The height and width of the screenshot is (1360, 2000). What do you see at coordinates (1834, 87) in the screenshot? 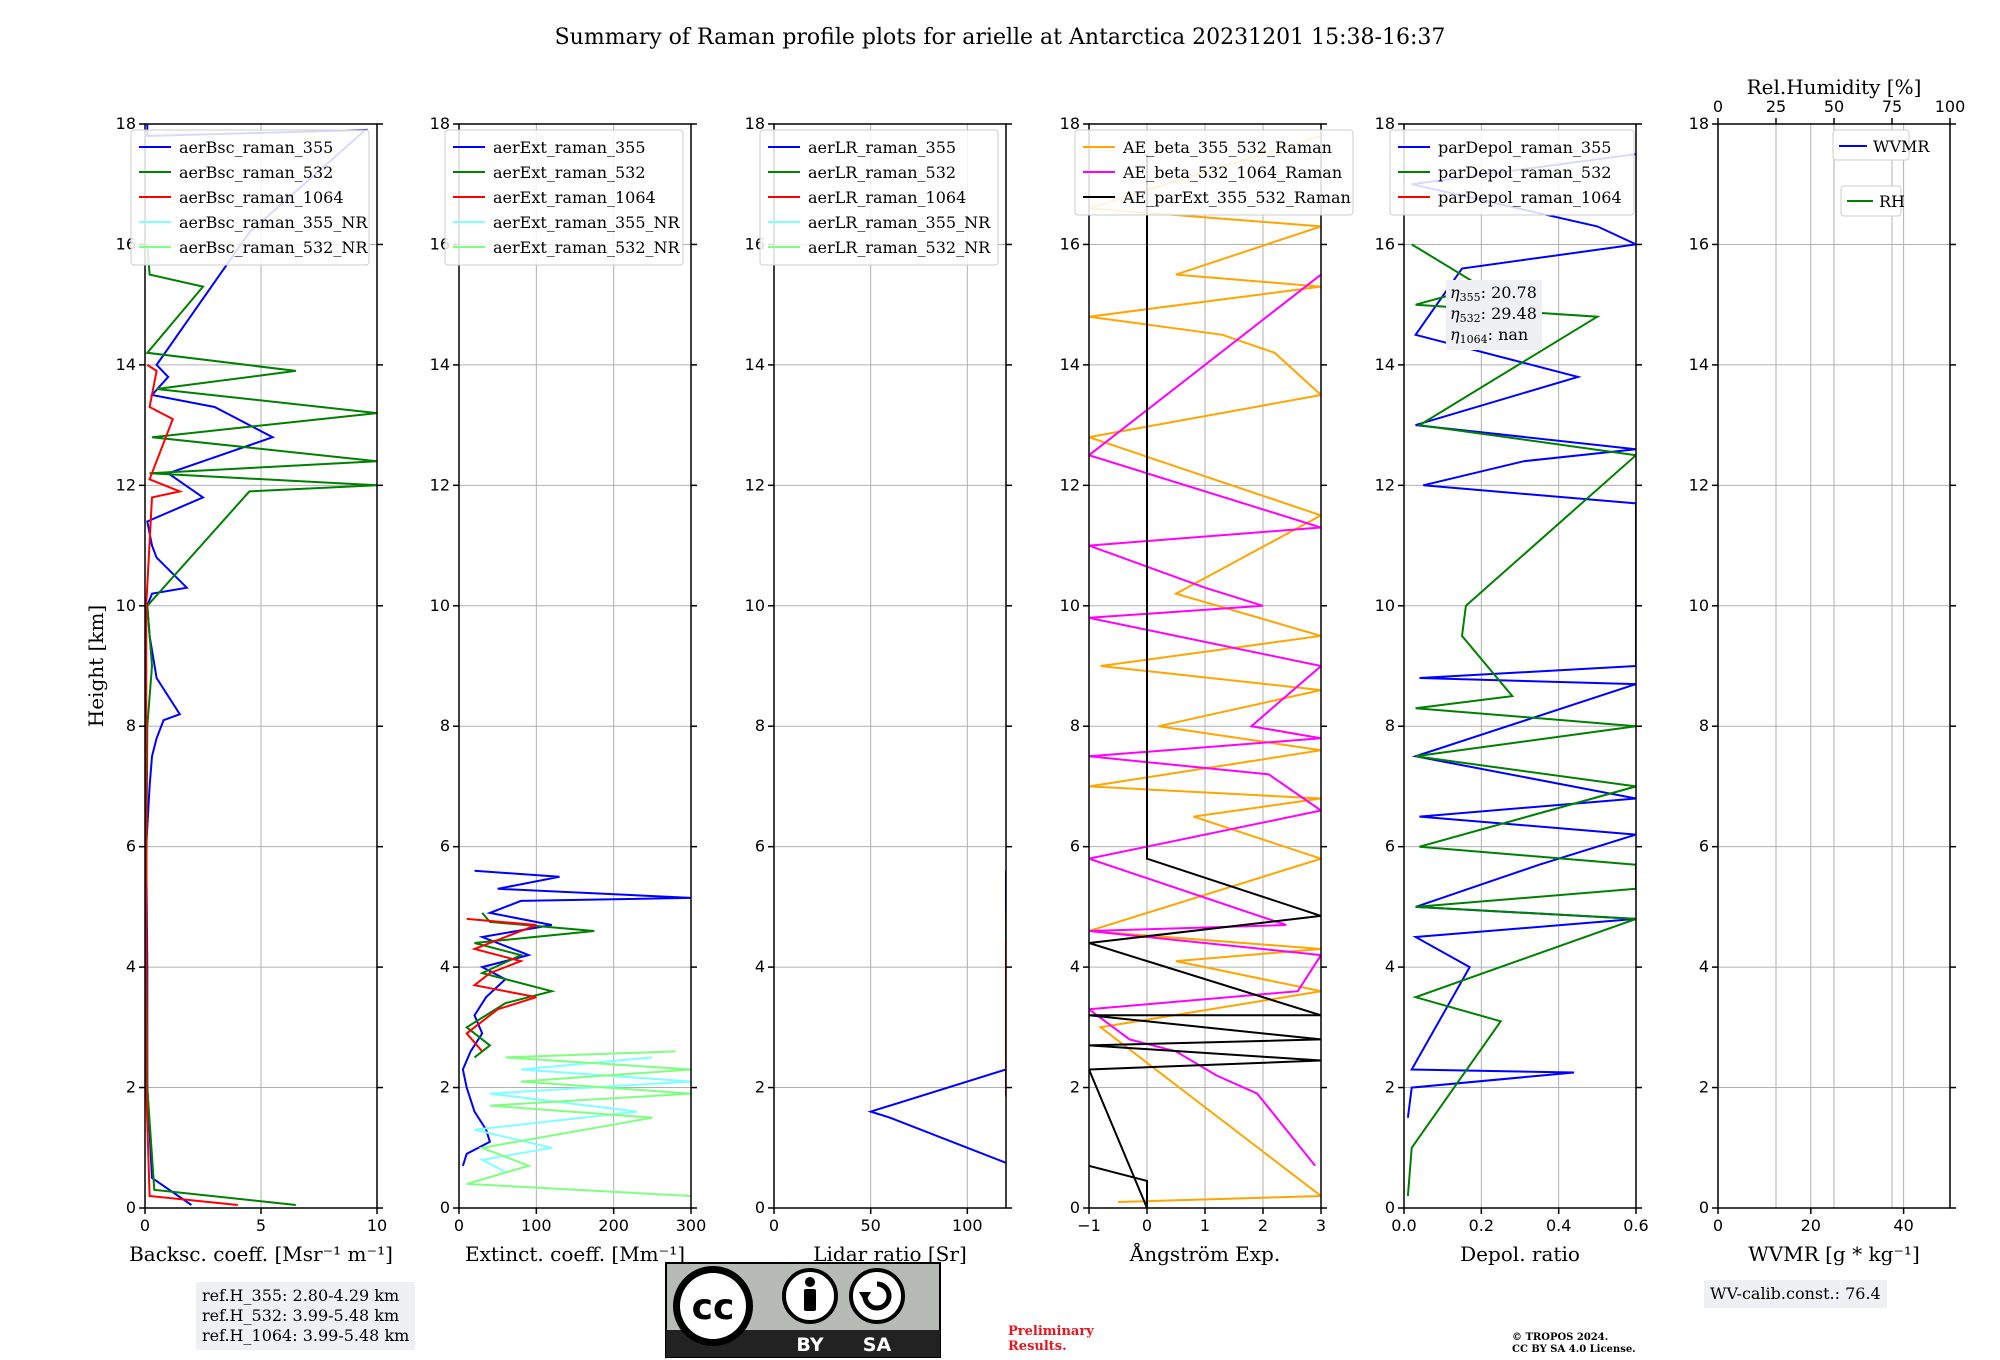
I see `top-axis-label: Rel.Humidity [%]` at bounding box center [1834, 87].